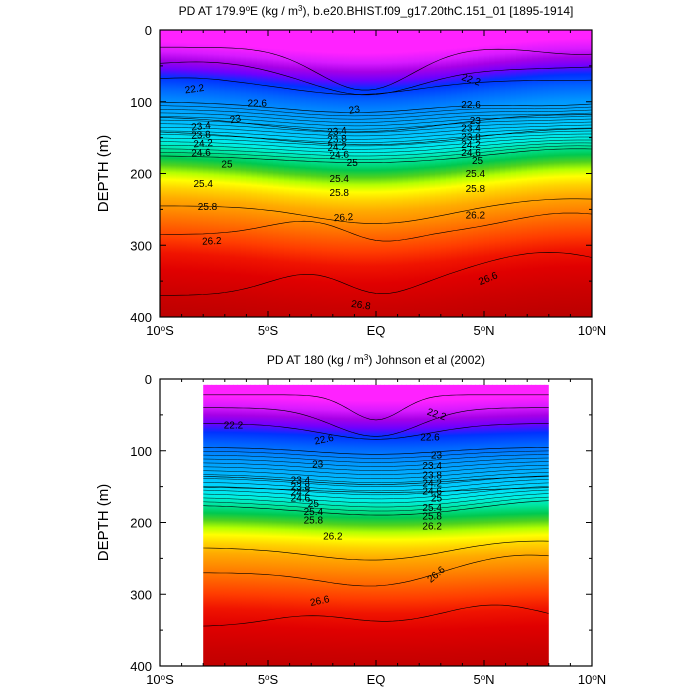  I want to click on contour-label: 25.4, so click(314, 512).